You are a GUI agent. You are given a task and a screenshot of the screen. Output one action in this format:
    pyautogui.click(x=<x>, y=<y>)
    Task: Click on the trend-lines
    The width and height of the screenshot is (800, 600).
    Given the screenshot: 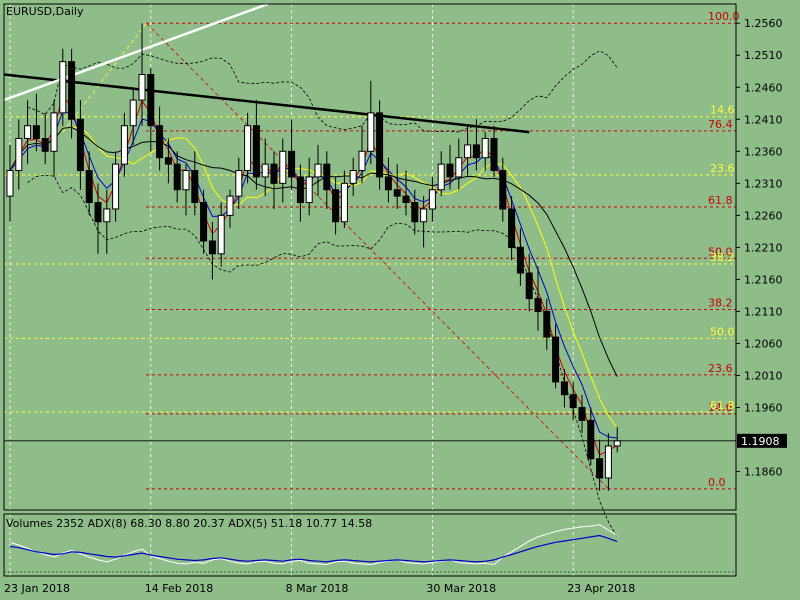 What is the action you would take?
    pyautogui.click(x=266, y=68)
    